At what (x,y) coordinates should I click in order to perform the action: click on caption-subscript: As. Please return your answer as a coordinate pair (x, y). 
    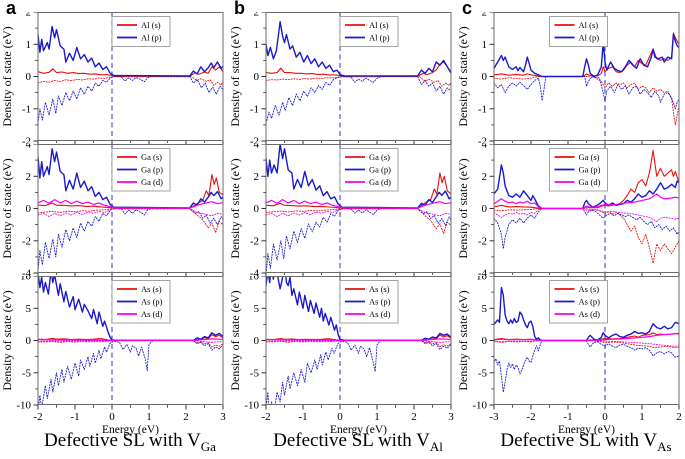
    Looking at the image, I should click on (664, 446).